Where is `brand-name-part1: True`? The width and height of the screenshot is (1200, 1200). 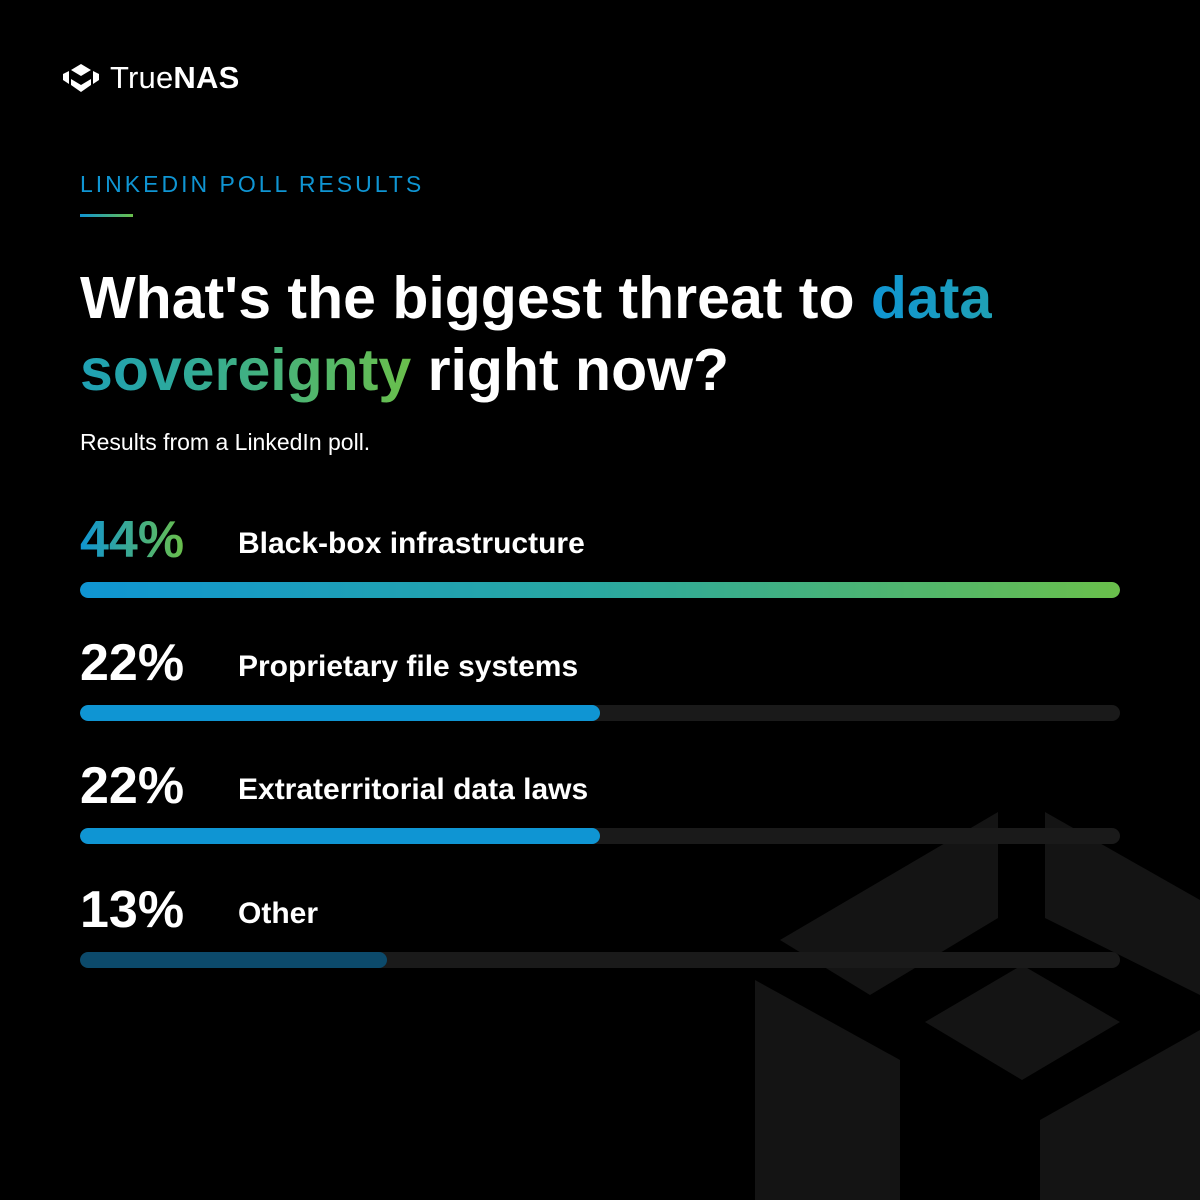
brand-name-part1: True is located at coordinates (142, 77).